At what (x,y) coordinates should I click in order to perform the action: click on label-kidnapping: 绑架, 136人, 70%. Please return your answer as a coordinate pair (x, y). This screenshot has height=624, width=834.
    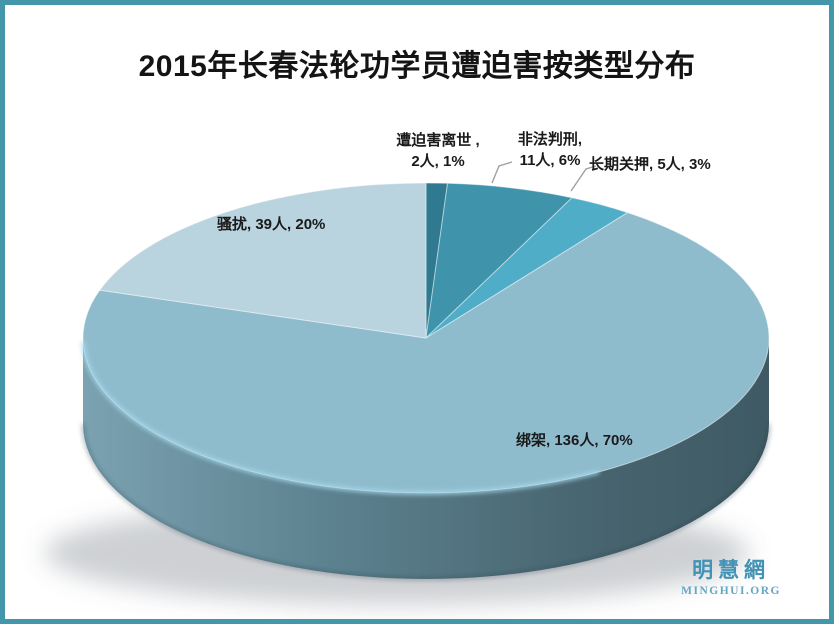
    Looking at the image, I should click on (574, 440).